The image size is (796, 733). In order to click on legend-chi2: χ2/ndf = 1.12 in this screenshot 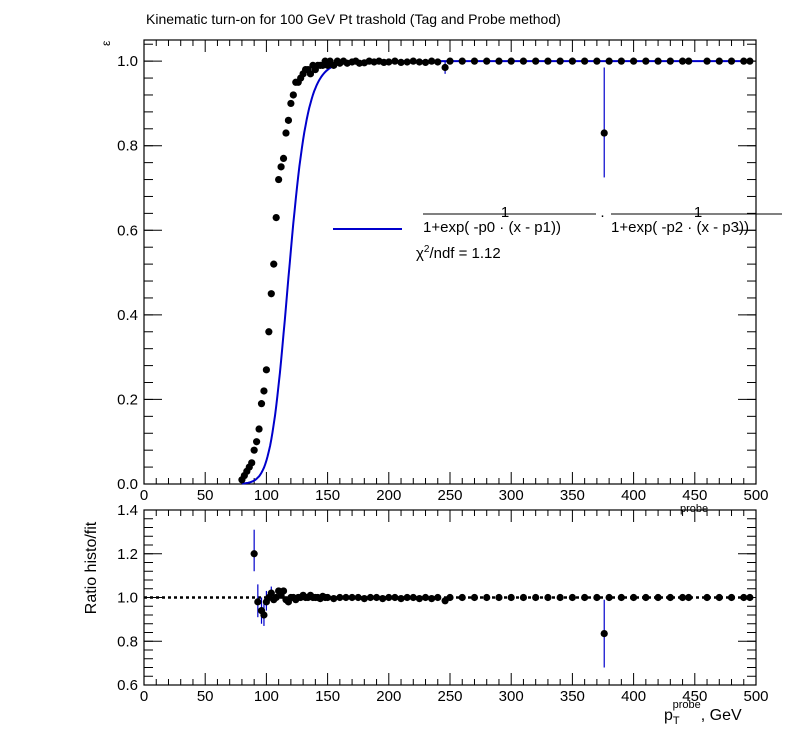, I will do `click(458, 253)`.